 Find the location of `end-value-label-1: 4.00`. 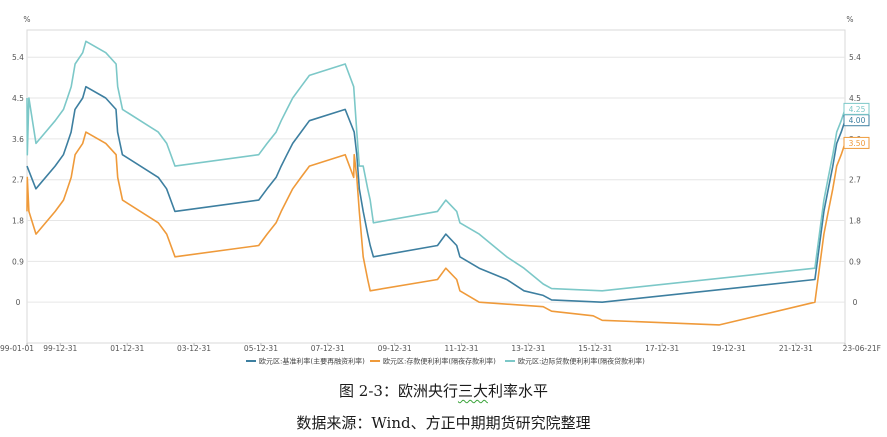

end-value-label-1: 4.00 is located at coordinates (857, 120).